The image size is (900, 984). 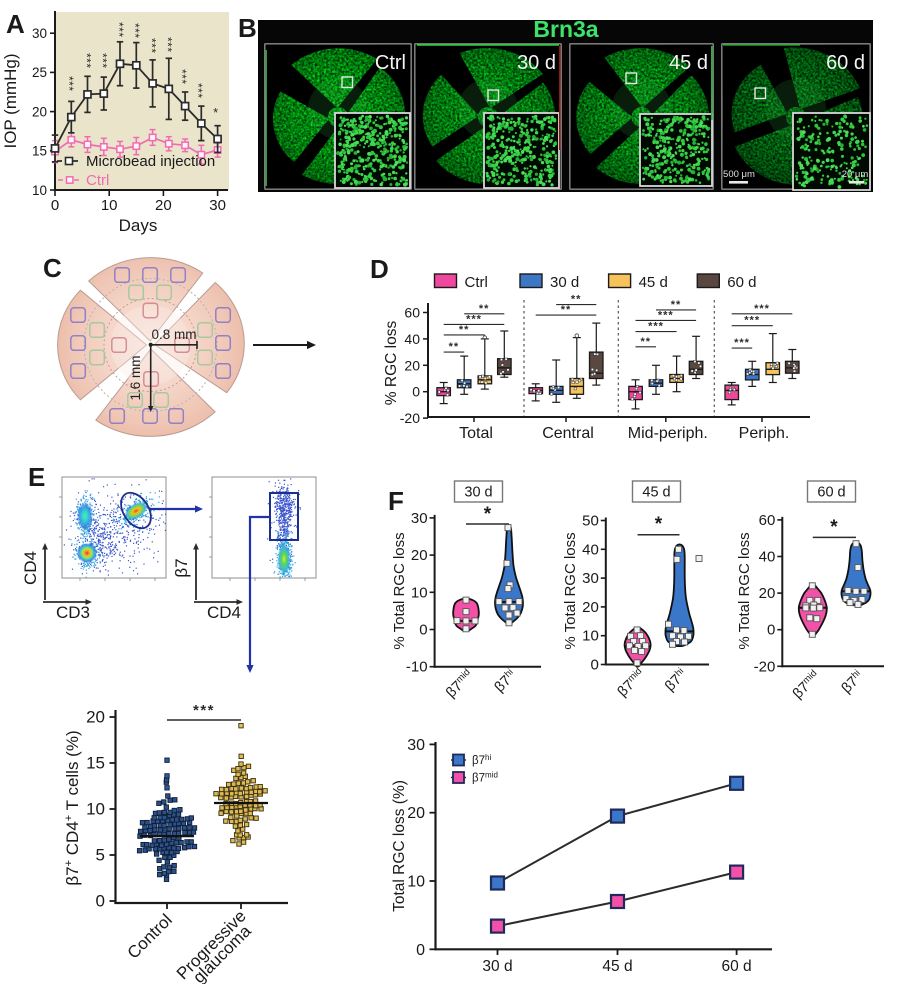 What do you see at coordinates (379, 269) in the screenshot?
I see `svg-text: D` at bounding box center [379, 269].